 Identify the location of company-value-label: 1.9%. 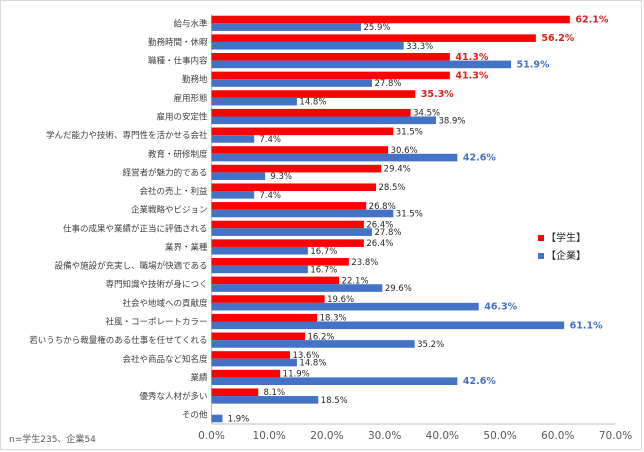
(239, 419).